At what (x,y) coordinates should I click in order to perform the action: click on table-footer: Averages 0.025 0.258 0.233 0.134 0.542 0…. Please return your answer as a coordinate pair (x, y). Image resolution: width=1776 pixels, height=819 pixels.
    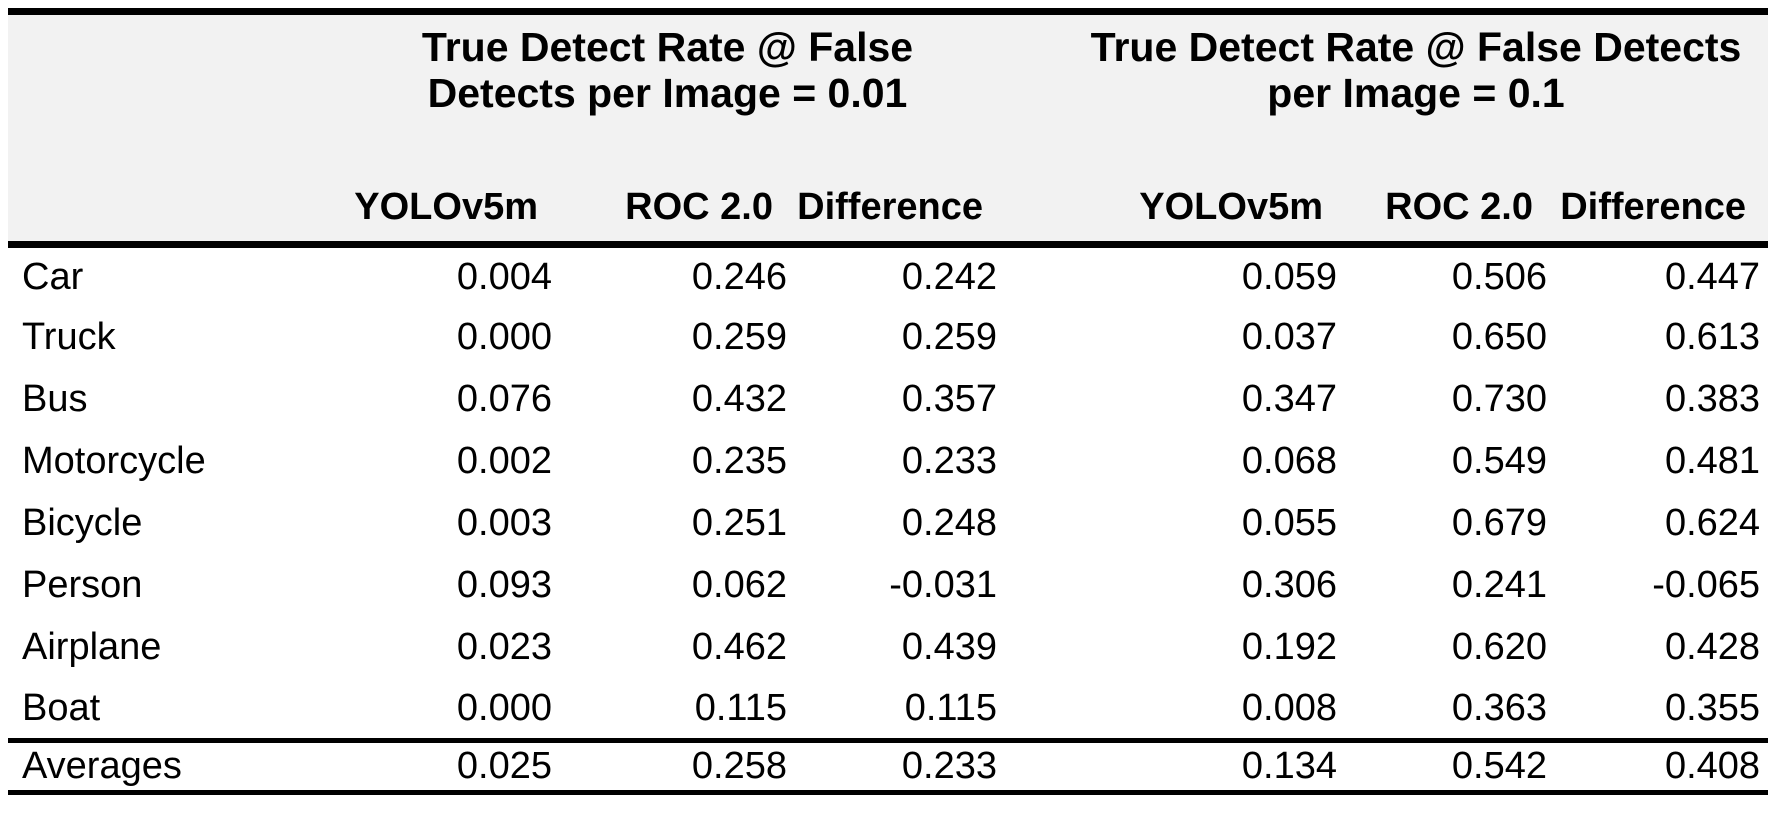
    Looking at the image, I should click on (888, 766).